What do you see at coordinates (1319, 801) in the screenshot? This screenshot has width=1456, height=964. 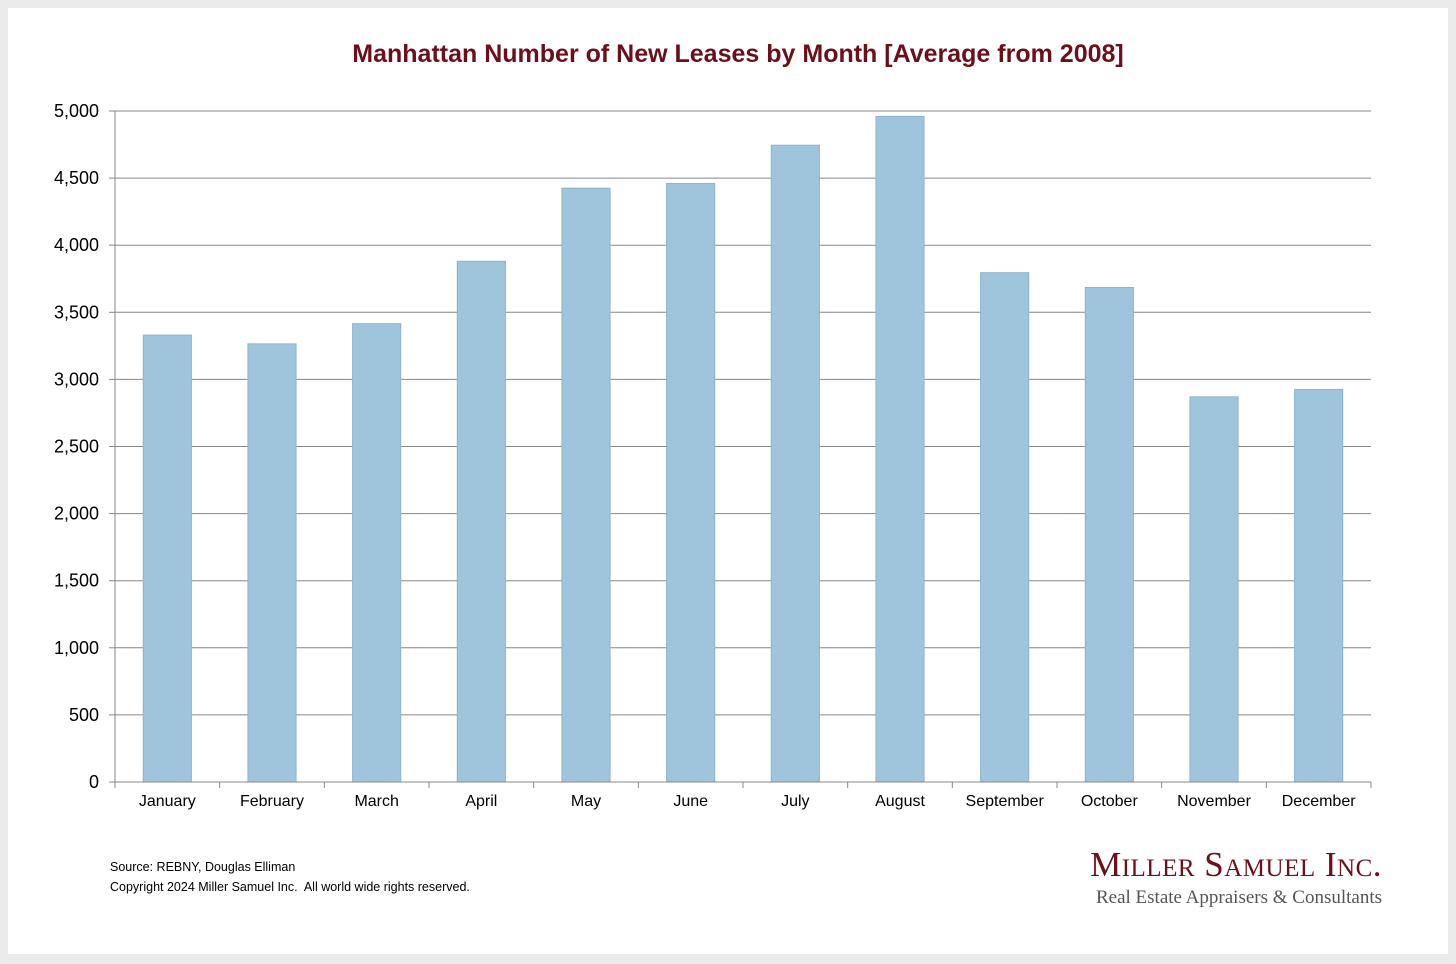 I see `x-category-label: December` at bounding box center [1319, 801].